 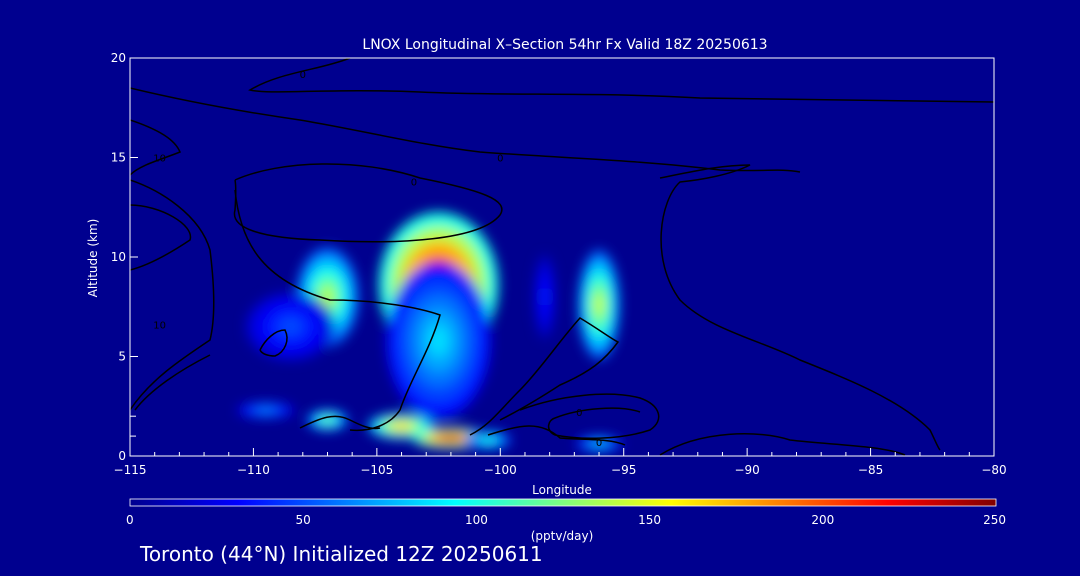 What do you see at coordinates (122, 456) in the screenshot?
I see `y-tick-label: 0` at bounding box center [122, 456].